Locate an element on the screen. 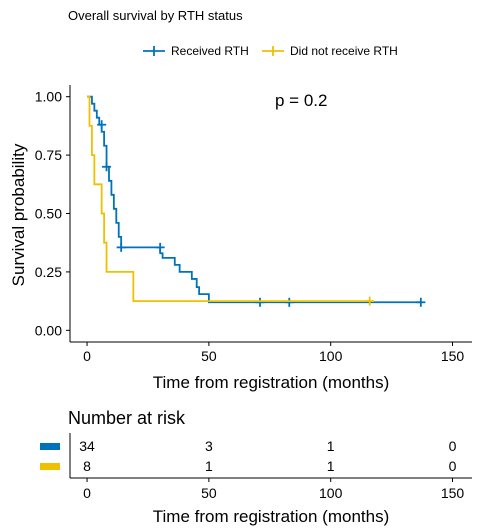 The width and height of the screenshot is (480, 532). risk-cell: 34 is located at coordinates (87, 446).